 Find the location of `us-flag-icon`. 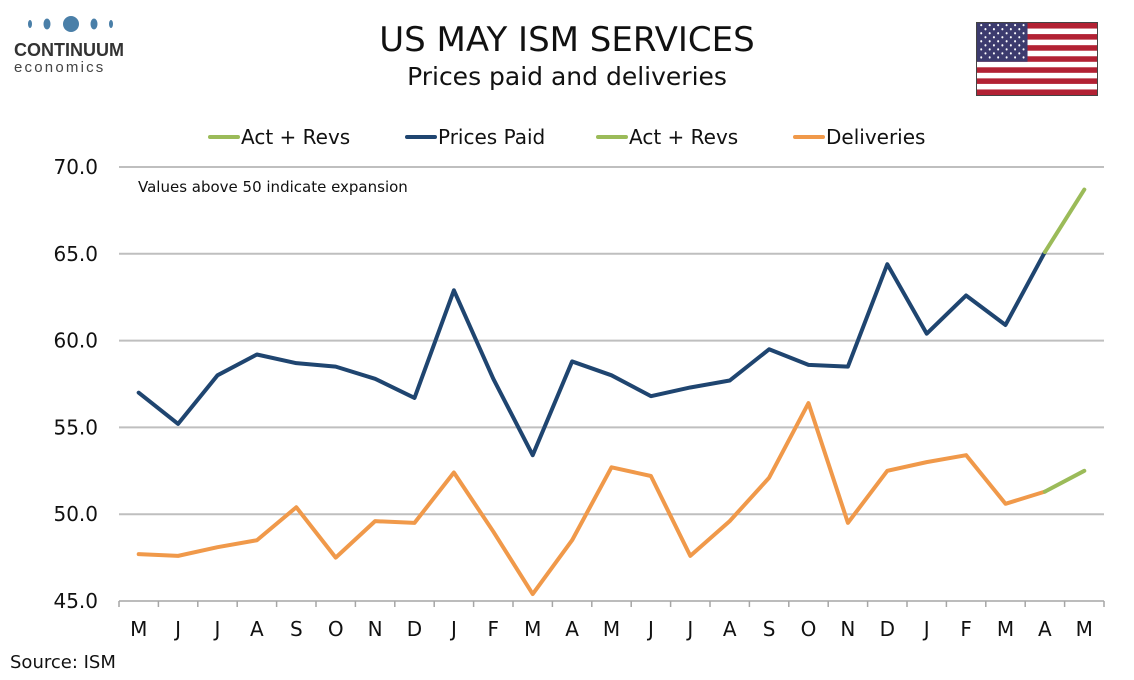

us-flag-icon is located at coordinates (1037, 59).